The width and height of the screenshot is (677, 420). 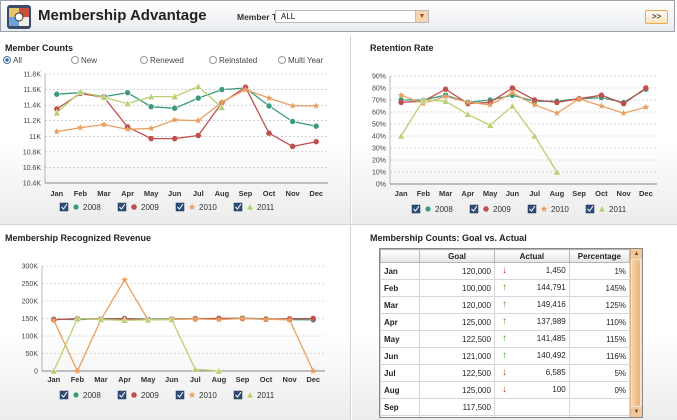 I want to click on member-type-select: ALL ▼, so click(x=352, y=16).